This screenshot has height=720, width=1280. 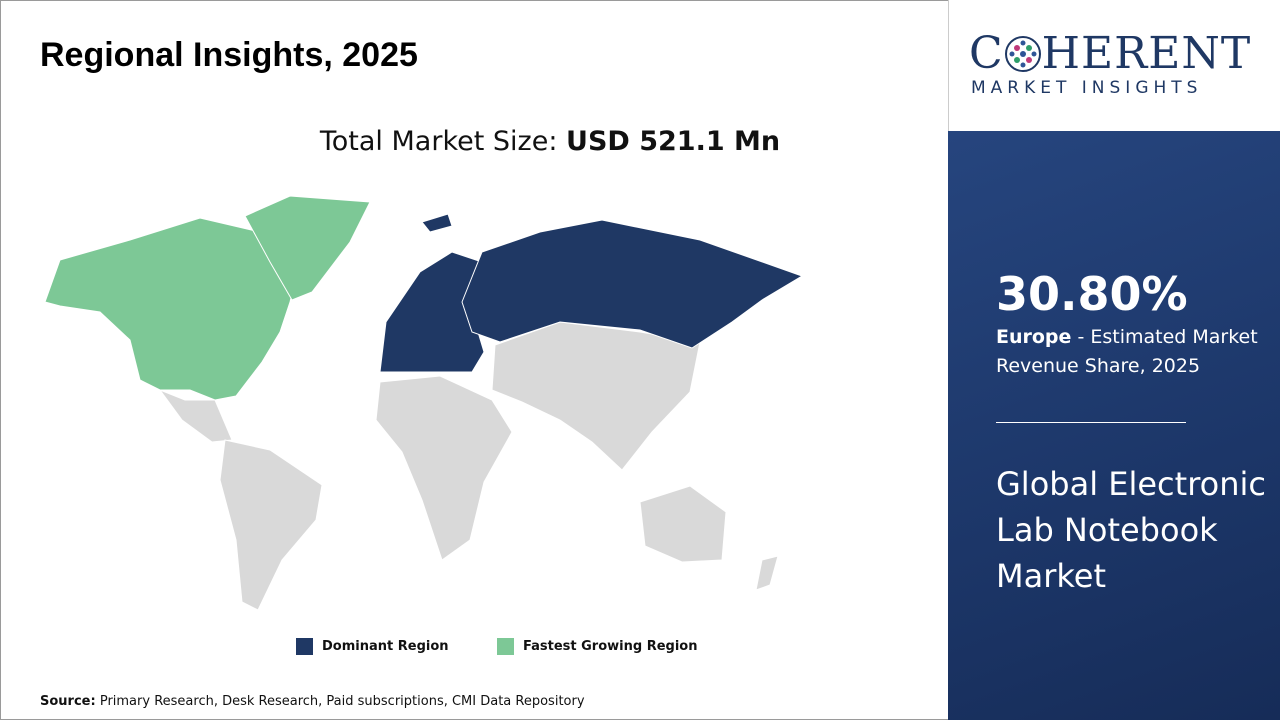 I want to click on new-zealand, so click(x=767, y=573).